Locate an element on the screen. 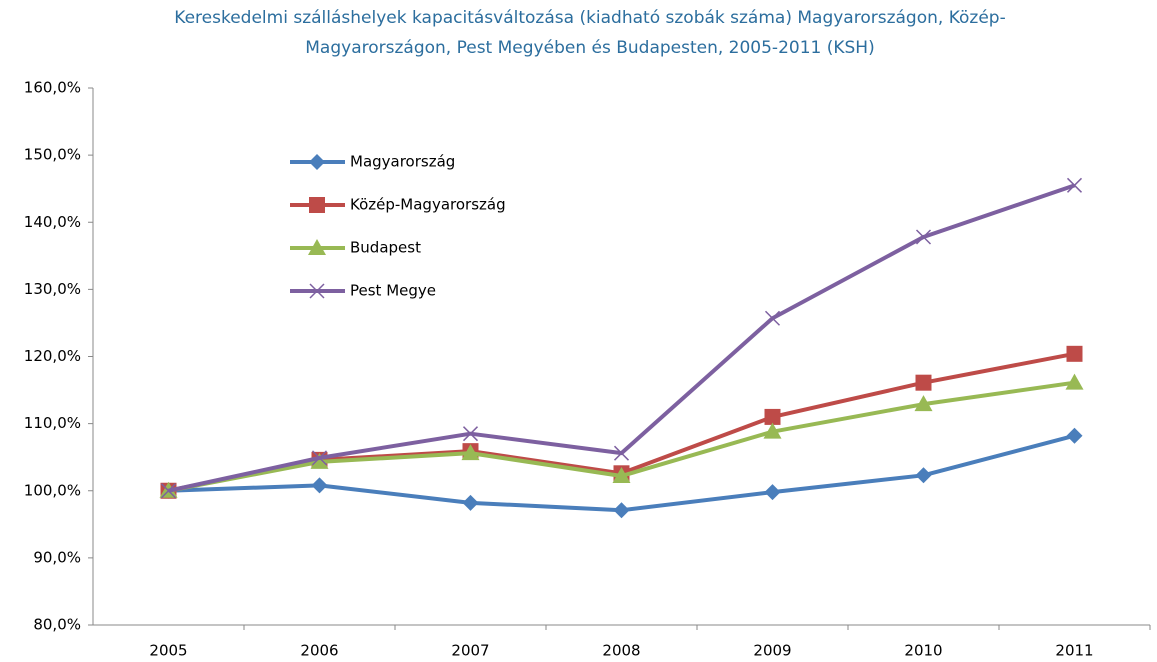 The width and height of the screenshot is (1157, 662). x-tick-label: 2005 is located at coordinates (168, 651).